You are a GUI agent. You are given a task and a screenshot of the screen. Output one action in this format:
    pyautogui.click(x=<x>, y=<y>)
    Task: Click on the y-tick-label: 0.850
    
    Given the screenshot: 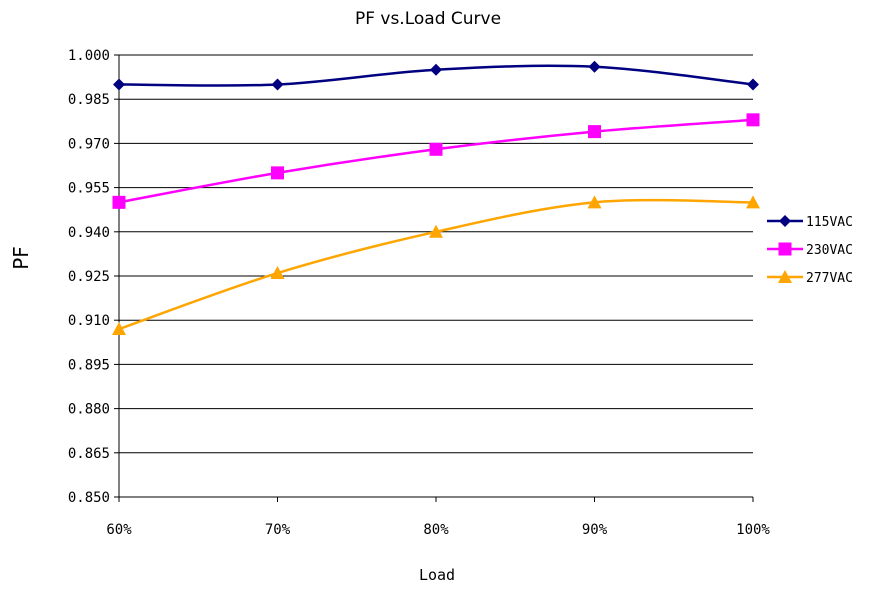 What is the action you would take?
    pyautogui.click(x=89, y=498)
    